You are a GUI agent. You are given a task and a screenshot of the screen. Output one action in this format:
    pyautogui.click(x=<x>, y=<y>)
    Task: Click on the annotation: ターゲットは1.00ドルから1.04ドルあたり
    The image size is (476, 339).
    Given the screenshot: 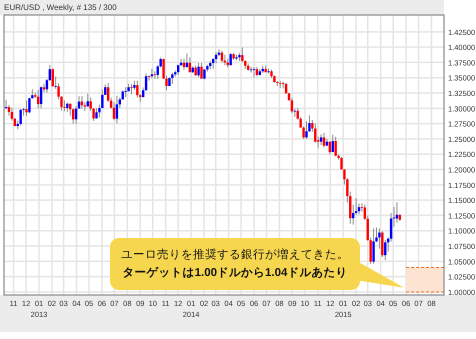 What is the action you would take?
    pyautogui.click(x=235, y=272)
    